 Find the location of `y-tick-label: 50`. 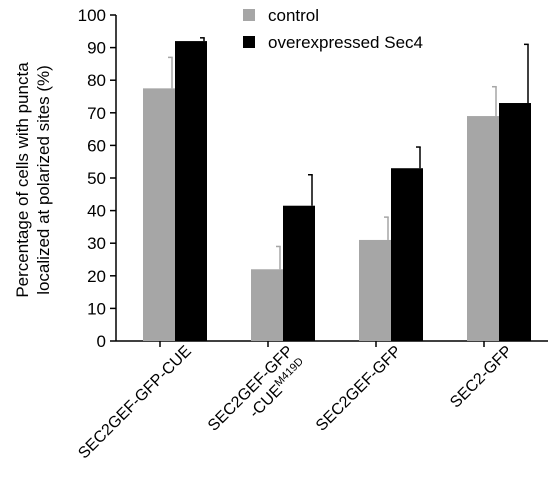

y-tick-label: 50 is located at coordinates (96, 178).